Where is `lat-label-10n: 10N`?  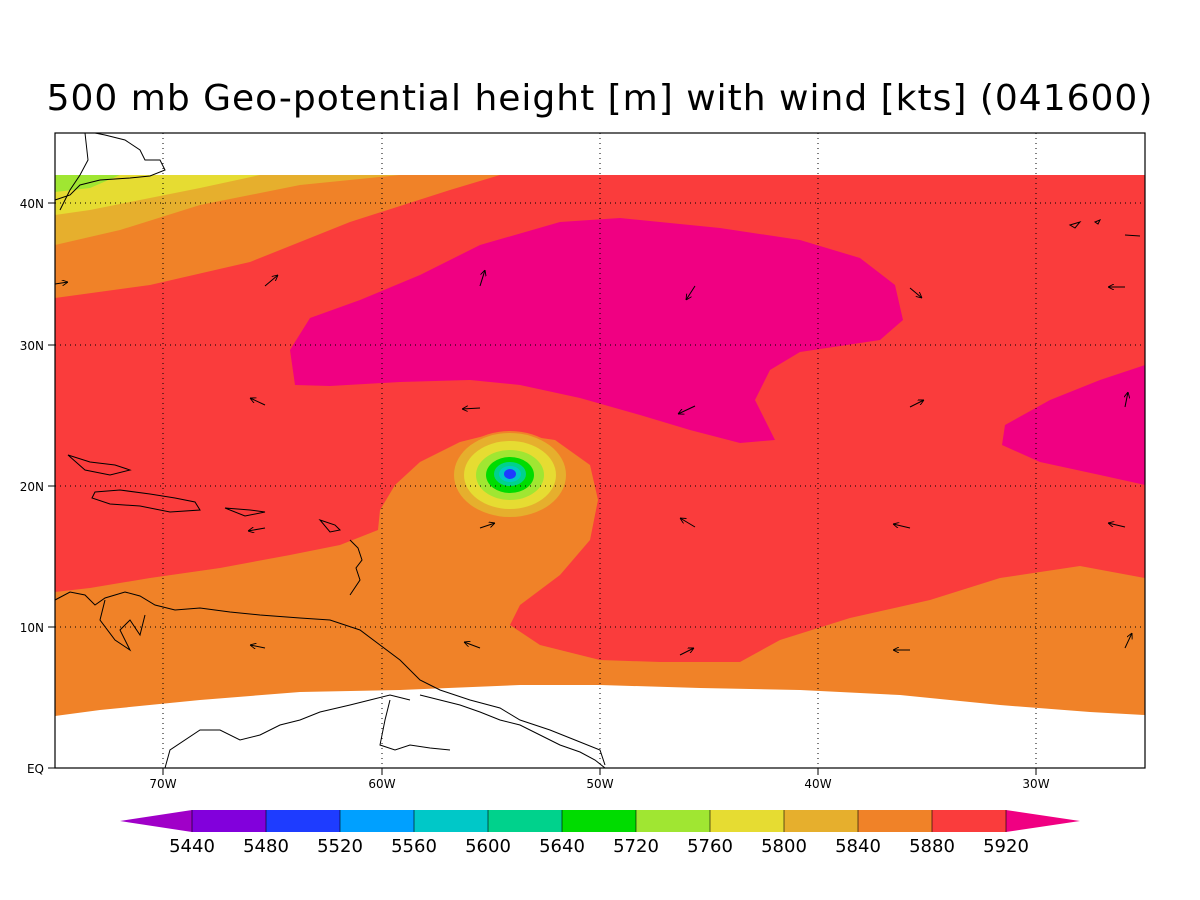
lat-label-10n: 10N is located at coordinates (32, 628).